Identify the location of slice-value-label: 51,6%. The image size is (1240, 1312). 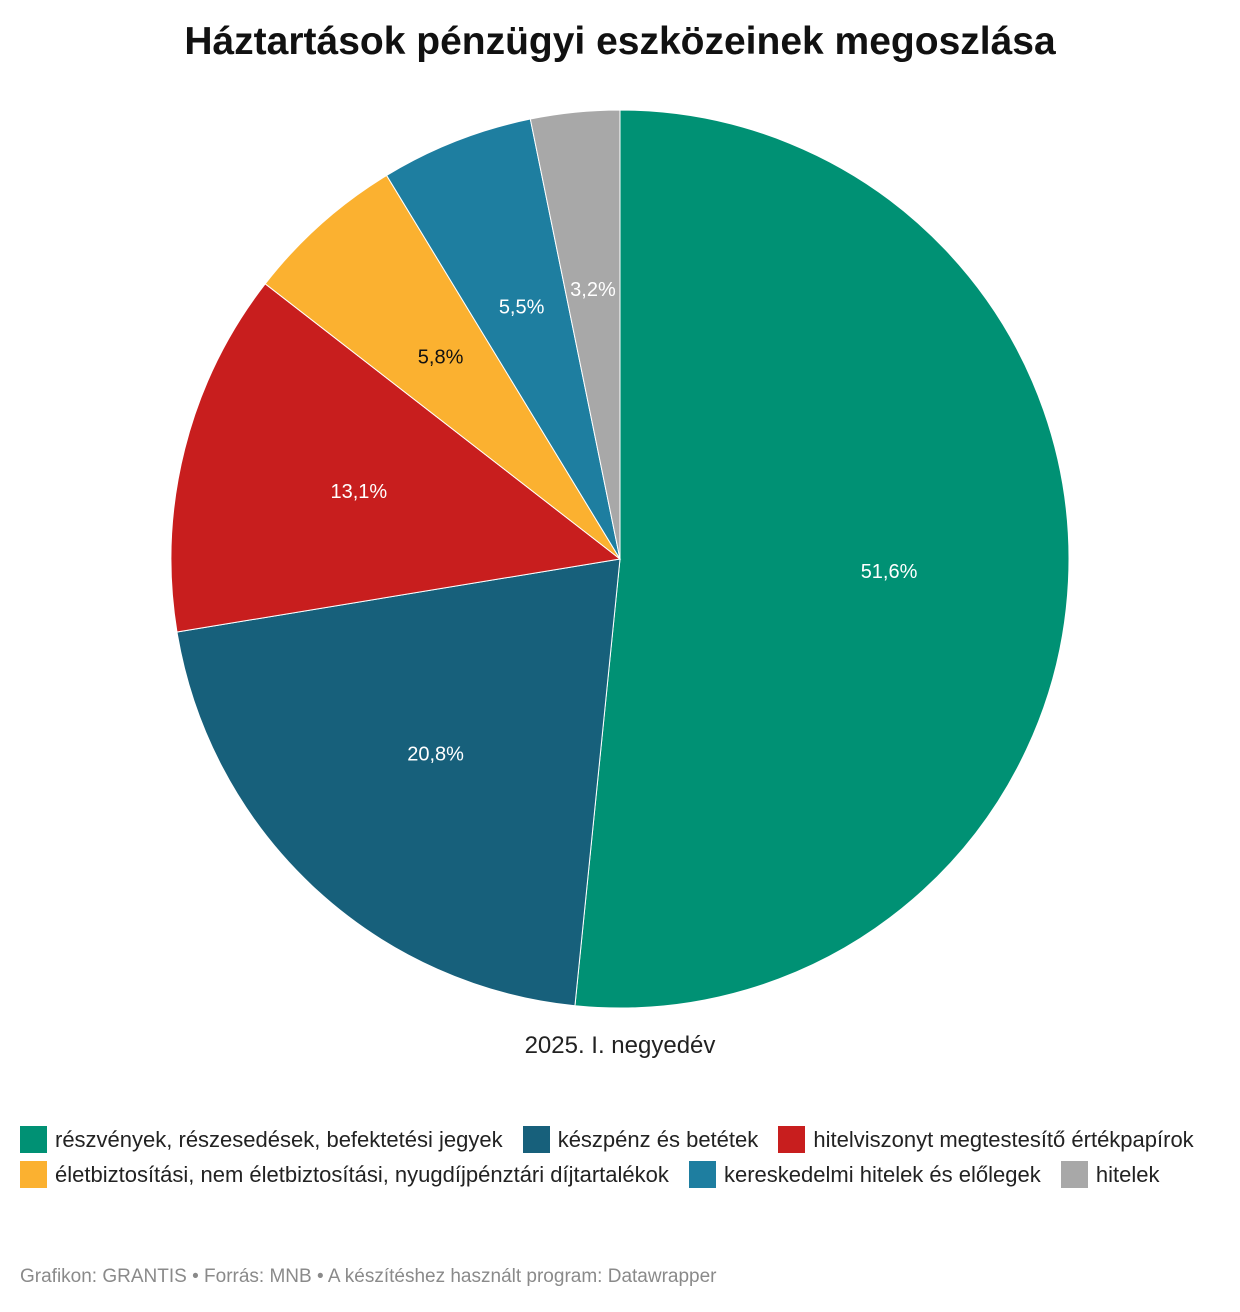
(889, 572).